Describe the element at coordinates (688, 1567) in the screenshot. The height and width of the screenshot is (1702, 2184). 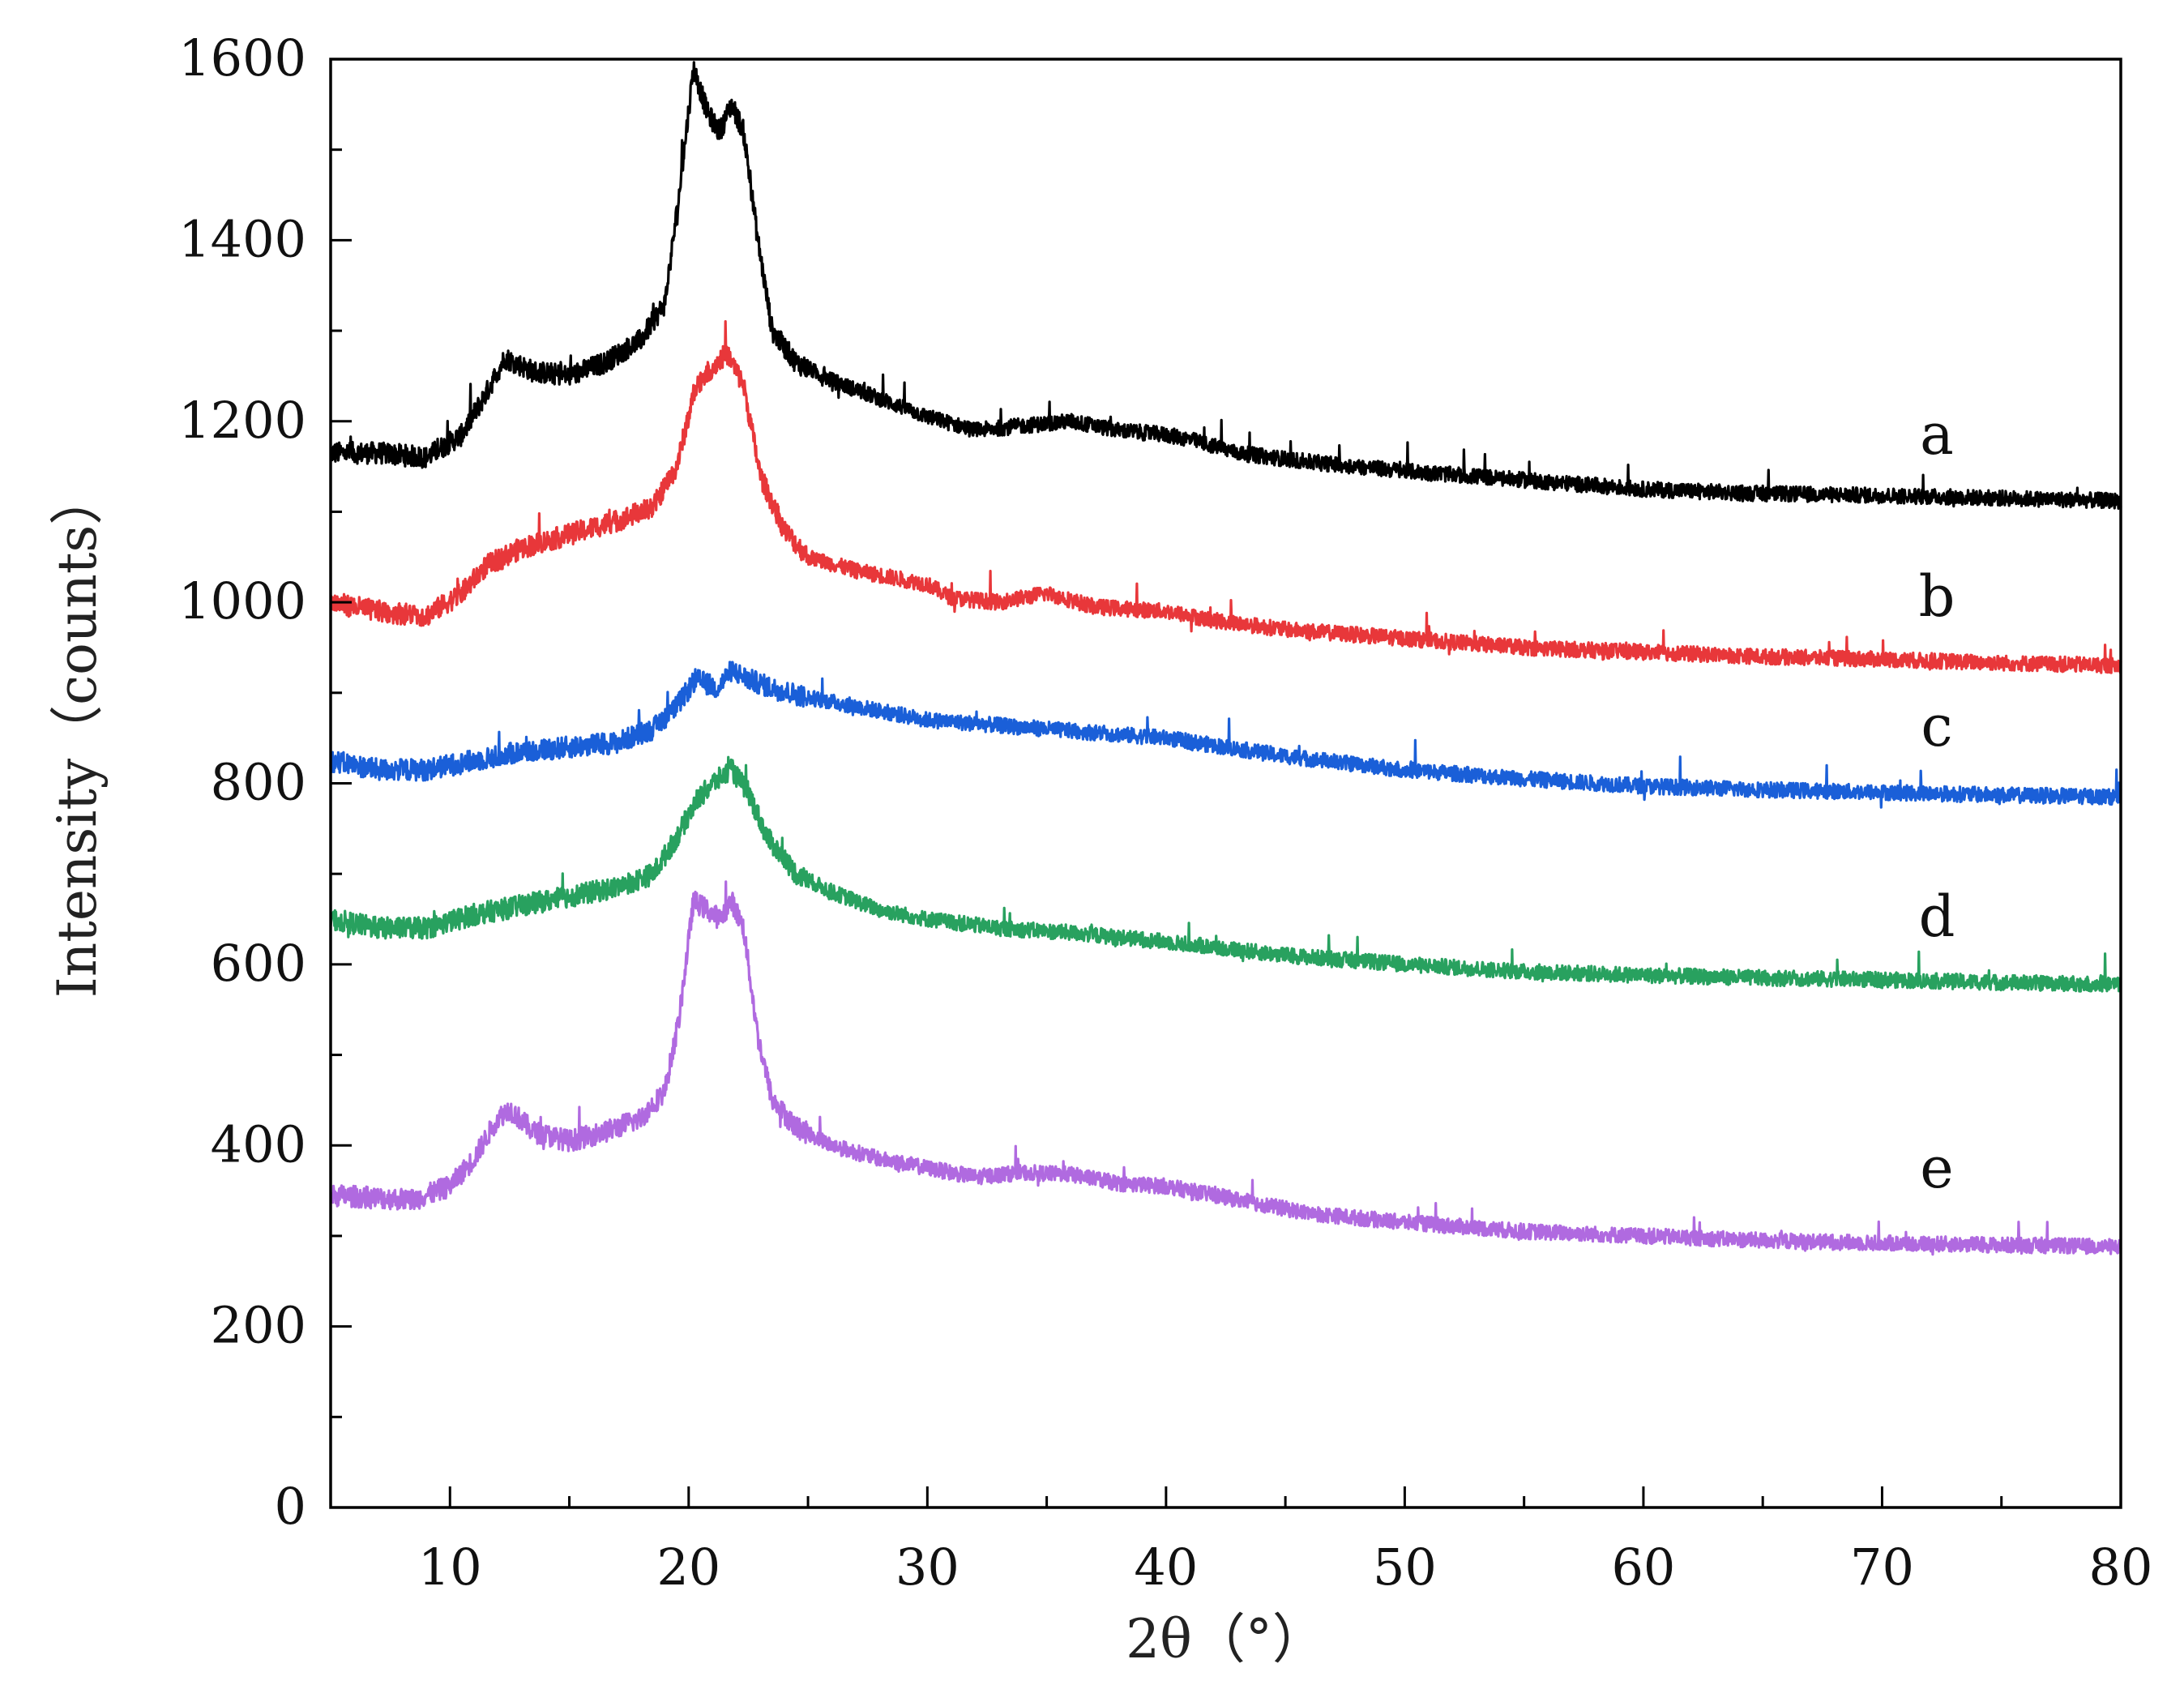
I see `x-tick-label: 20` at that location.